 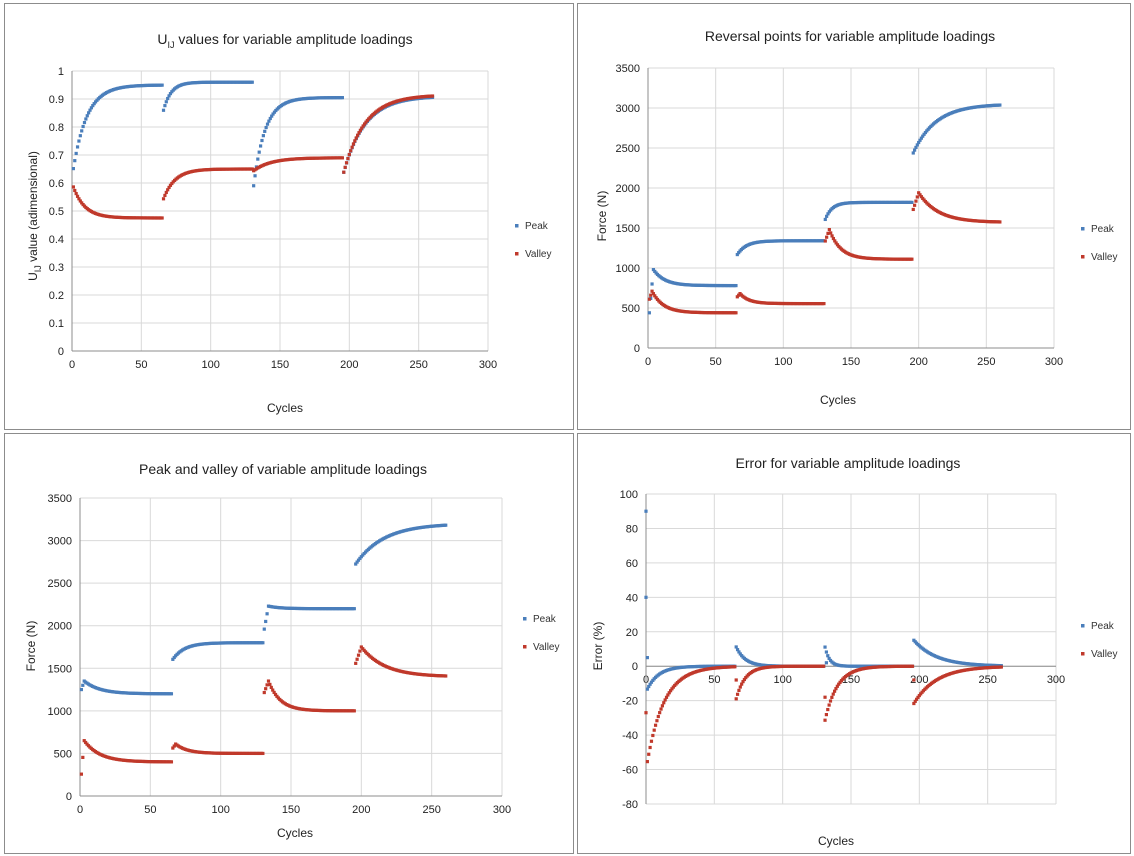 What do you see at coordinates (628, 269) in the screenshot?
I see `y-tick-label: 1000` at bounding box center [628, 269].